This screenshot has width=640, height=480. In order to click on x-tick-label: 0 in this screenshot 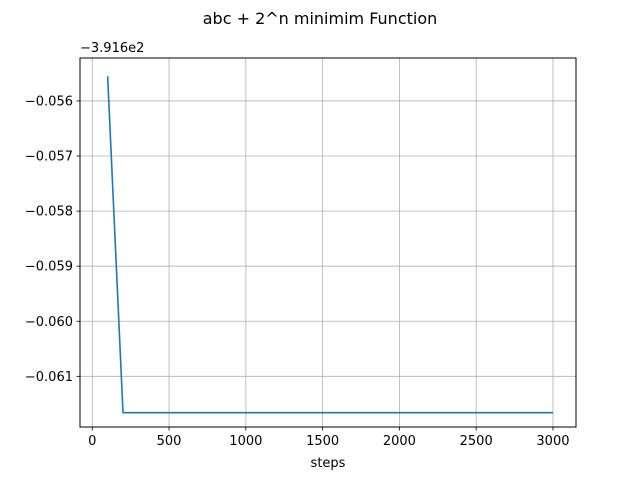, I will do `click(92, 441)`.